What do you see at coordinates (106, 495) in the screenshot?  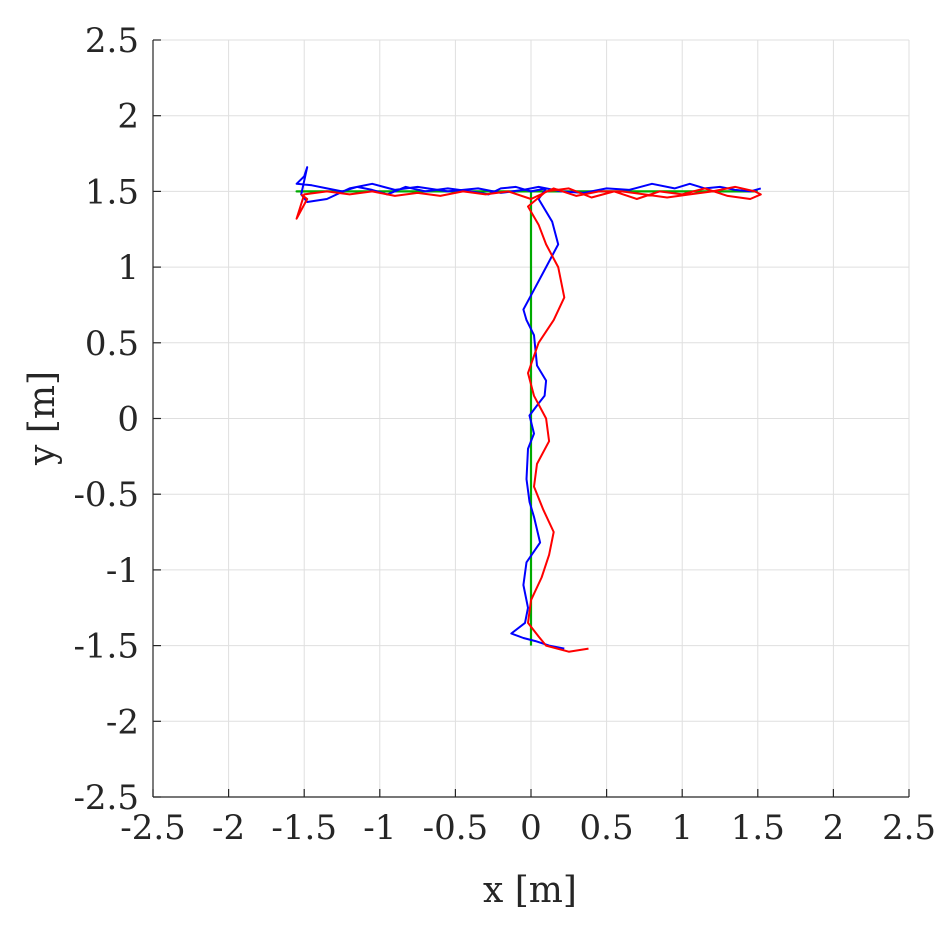 I see `y-tick-label-4: -0.5` at bounding box center [106, 495].